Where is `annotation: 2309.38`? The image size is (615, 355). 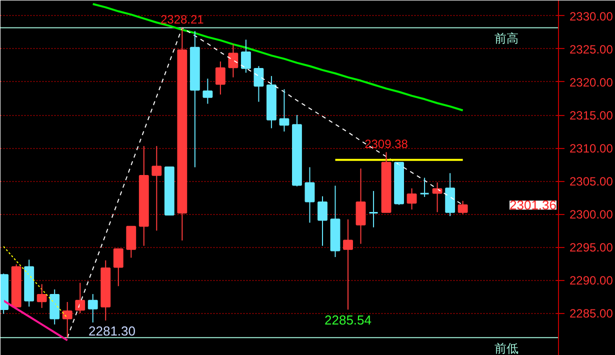
annotation: 2309.38 is located at coordinates (386, 144).